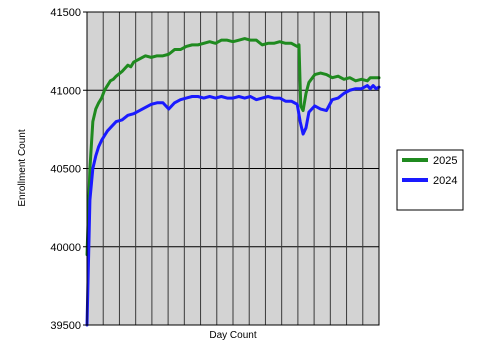  Describe the element at coordinates (22, 167) in the screenshot. I see `y-axis-title: Enrollment Count` at that location.